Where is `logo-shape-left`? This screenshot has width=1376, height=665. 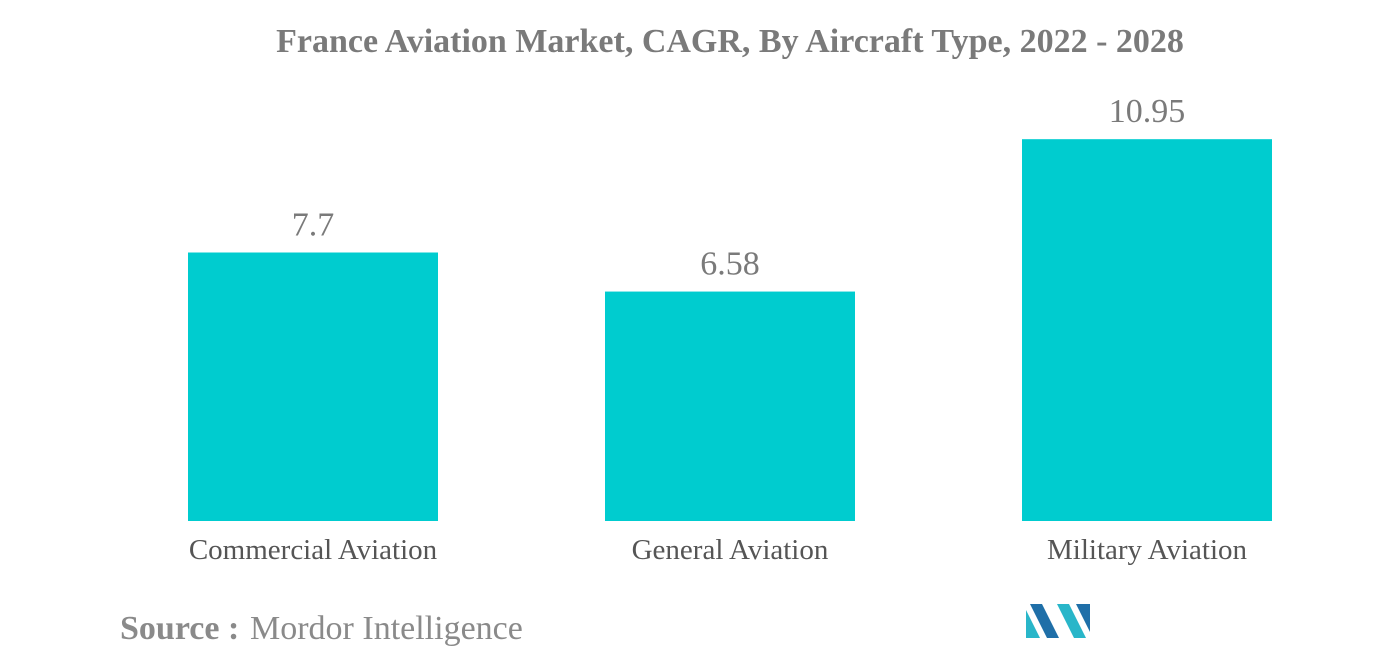
logo-shape-left is located at coordinates (1033, 624).